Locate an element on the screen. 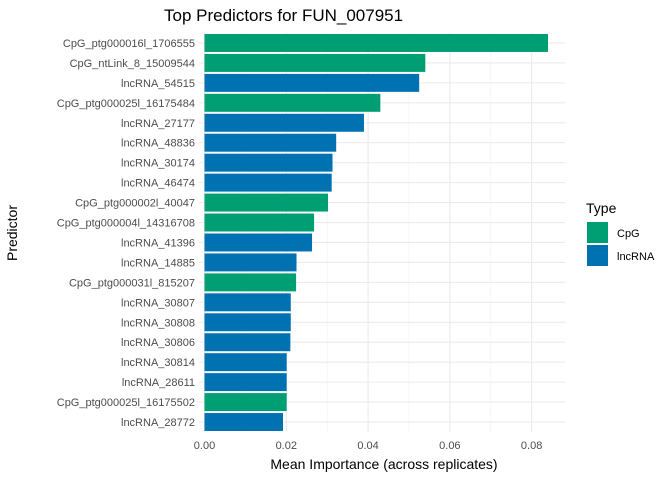 The image size is (672, 485). y-tick-label: lncRNA_46474 is located at coordinates (158, 184).